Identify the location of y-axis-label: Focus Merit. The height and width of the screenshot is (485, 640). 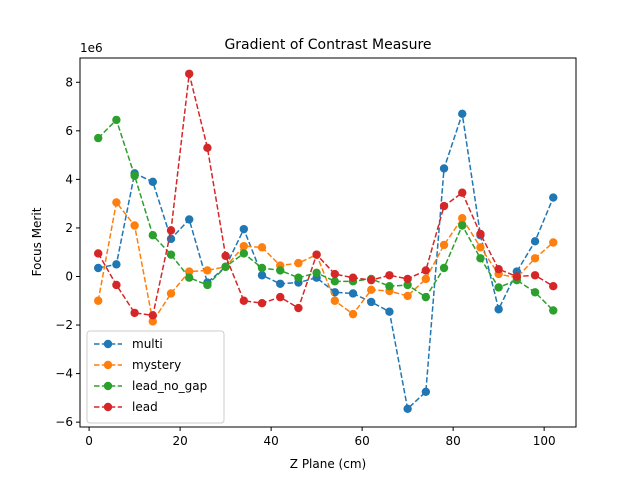
(37, 241).